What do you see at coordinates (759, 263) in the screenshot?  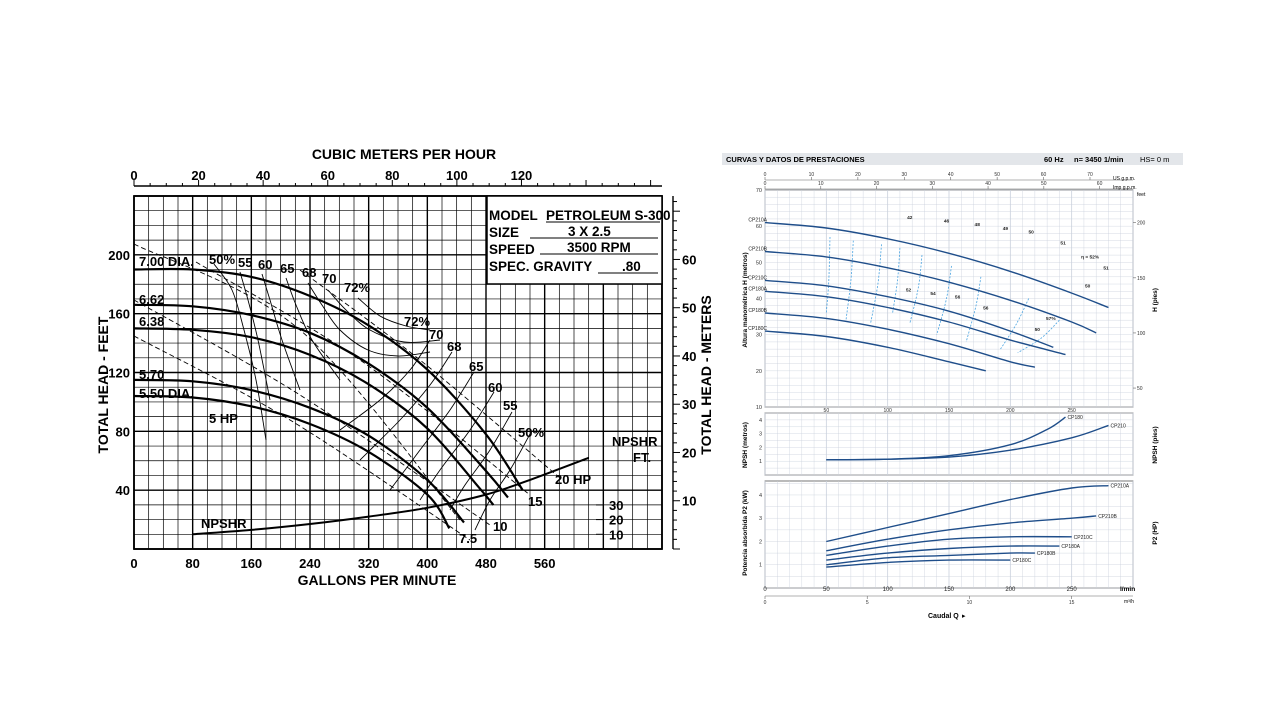 I see `head-y-tick-label: 50` at bounding box center [759, 263].